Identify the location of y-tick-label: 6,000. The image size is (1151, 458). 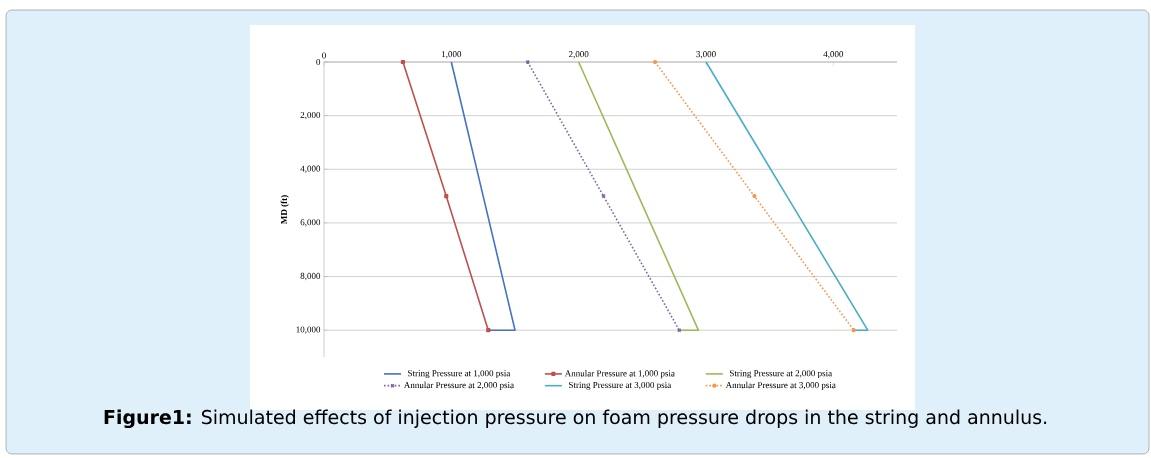
(310, 223).